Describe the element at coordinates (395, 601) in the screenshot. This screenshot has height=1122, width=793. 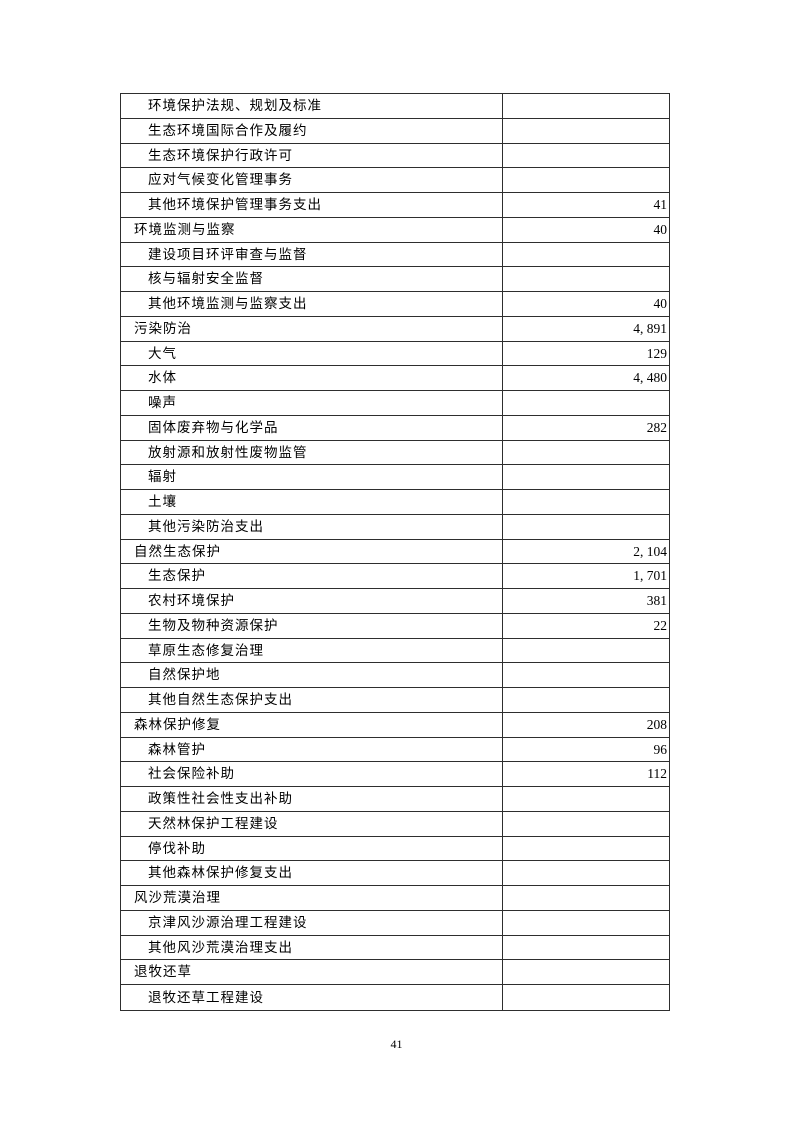
I see `table-row: 农村环境保护 381` at that location.